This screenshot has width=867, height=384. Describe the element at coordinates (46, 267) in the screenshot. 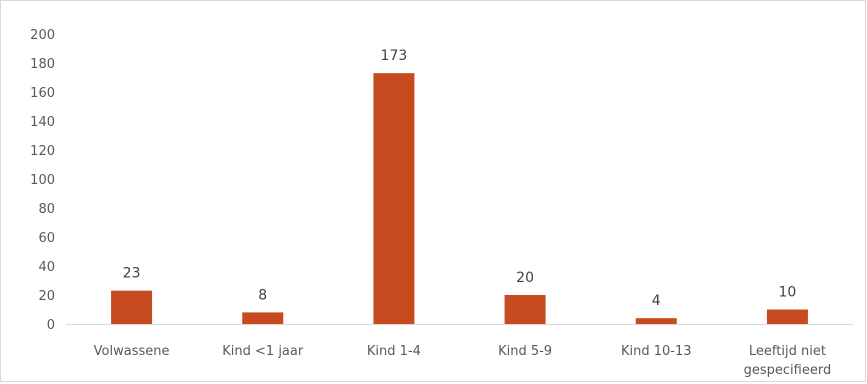

I see `y-tick-label: 40` at that location.